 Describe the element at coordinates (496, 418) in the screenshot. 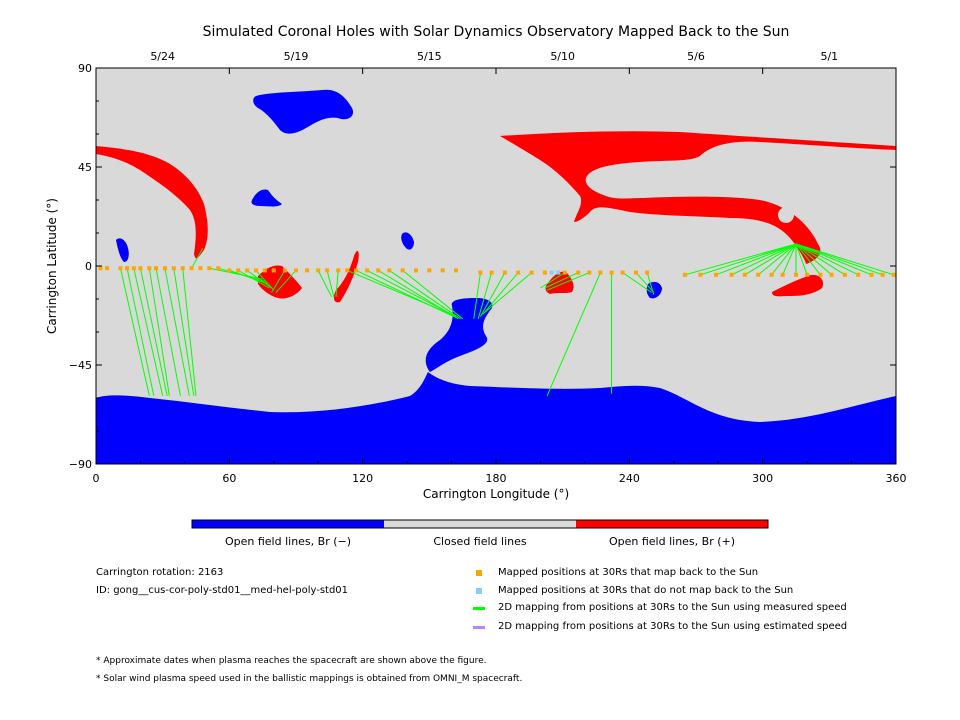

I see `south-polar-coronal-hole` at that location.